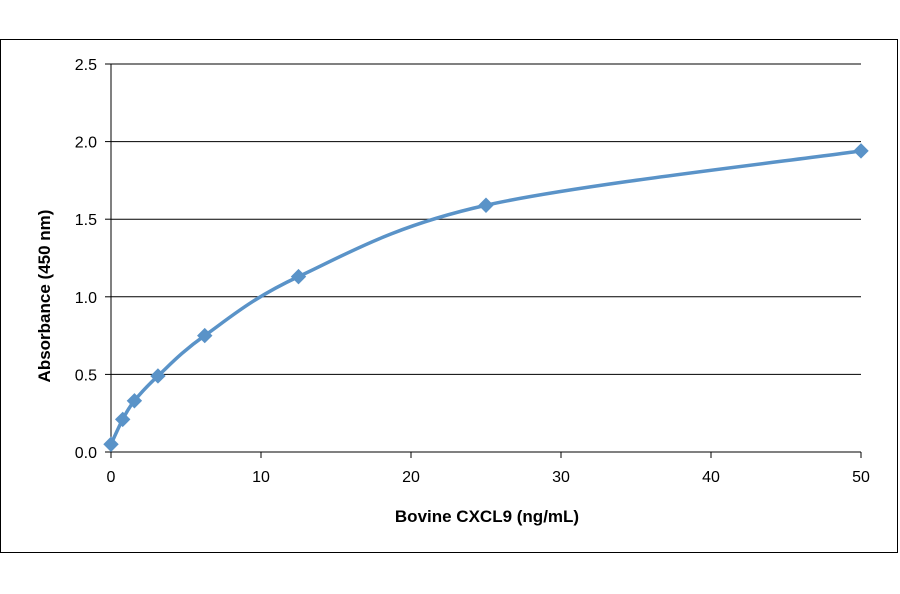 Image resolution: width=900 pixels, height=594 pixels. I want to click on y-tick-label: 0.0, so click(86, 453).